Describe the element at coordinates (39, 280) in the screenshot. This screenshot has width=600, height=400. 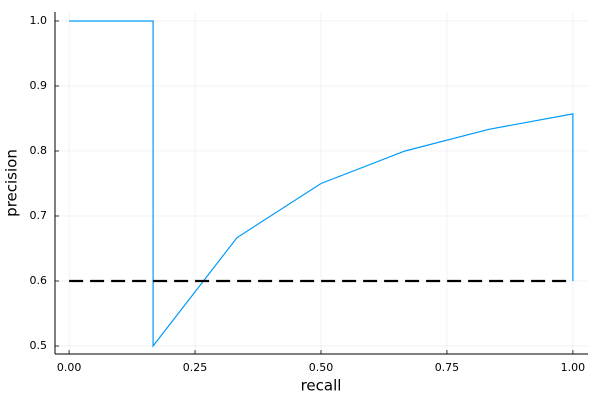
I see `y-tick-label: 0.6` at that location.